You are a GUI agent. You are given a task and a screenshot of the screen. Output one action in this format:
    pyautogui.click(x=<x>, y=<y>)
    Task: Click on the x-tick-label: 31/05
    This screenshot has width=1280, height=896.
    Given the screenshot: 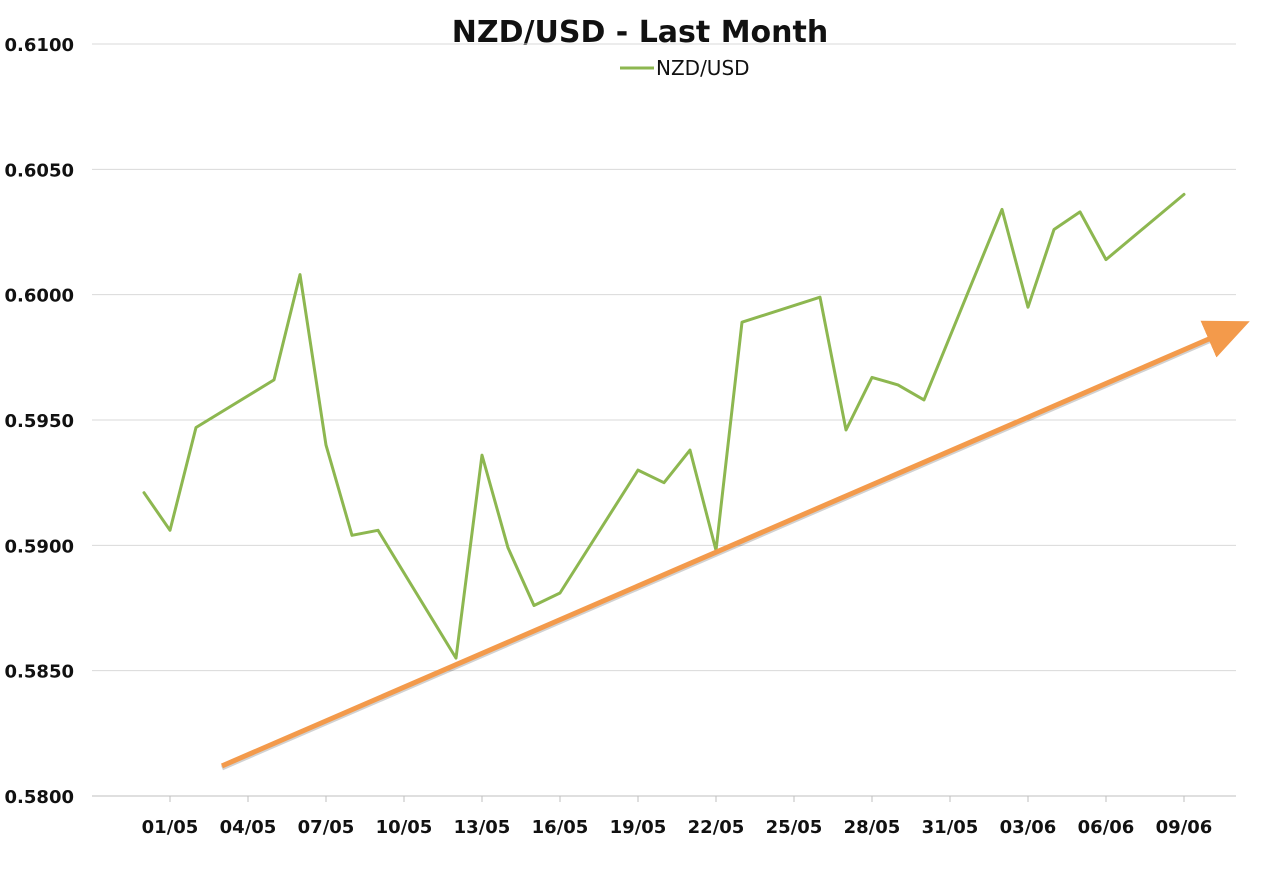 What is the action you would take?
    pyautogui.click(x=950, y=827)
    